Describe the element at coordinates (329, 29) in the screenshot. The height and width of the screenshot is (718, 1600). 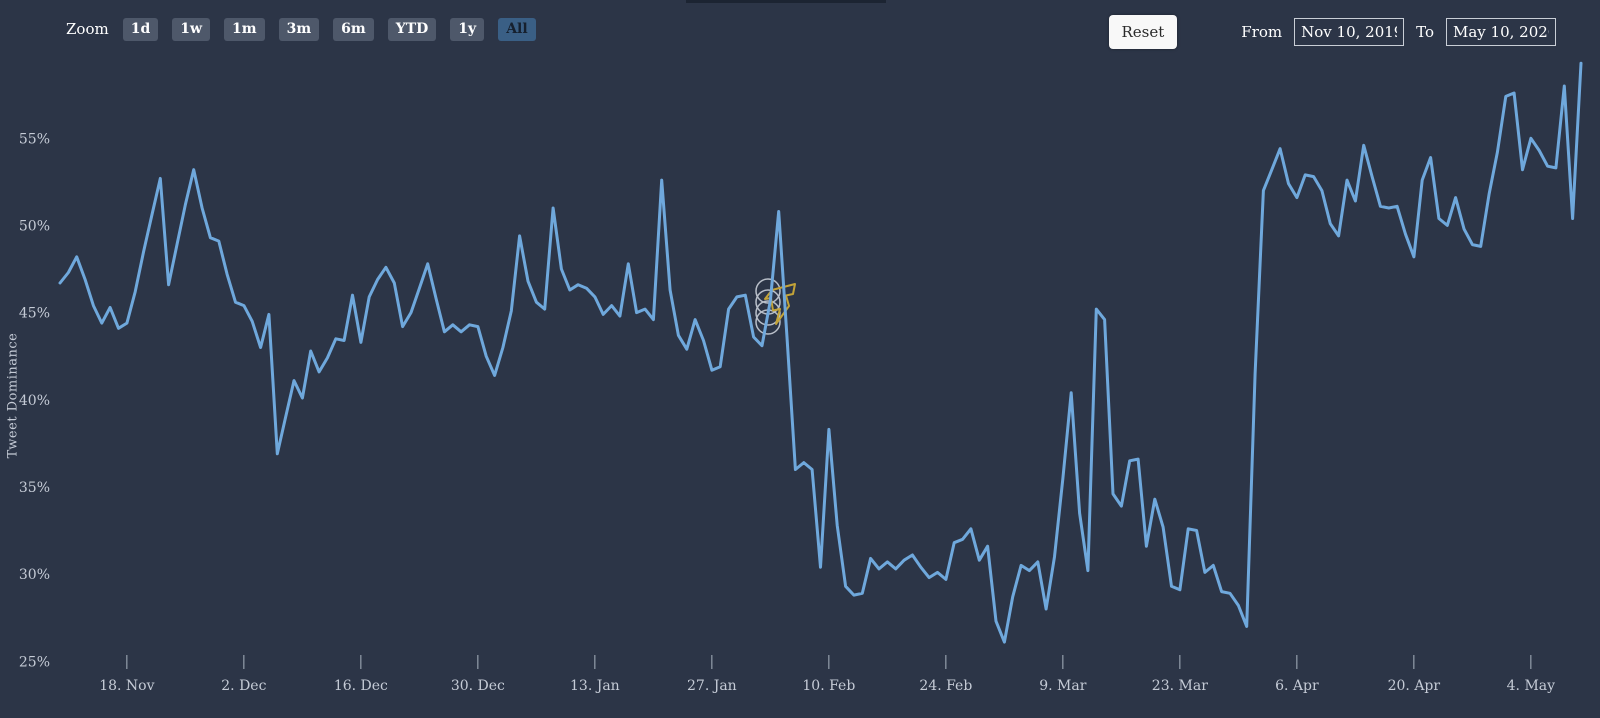
I see `zoom-button-group: 1d 1w 1m 3m 6m YTD 1y All` at that location.